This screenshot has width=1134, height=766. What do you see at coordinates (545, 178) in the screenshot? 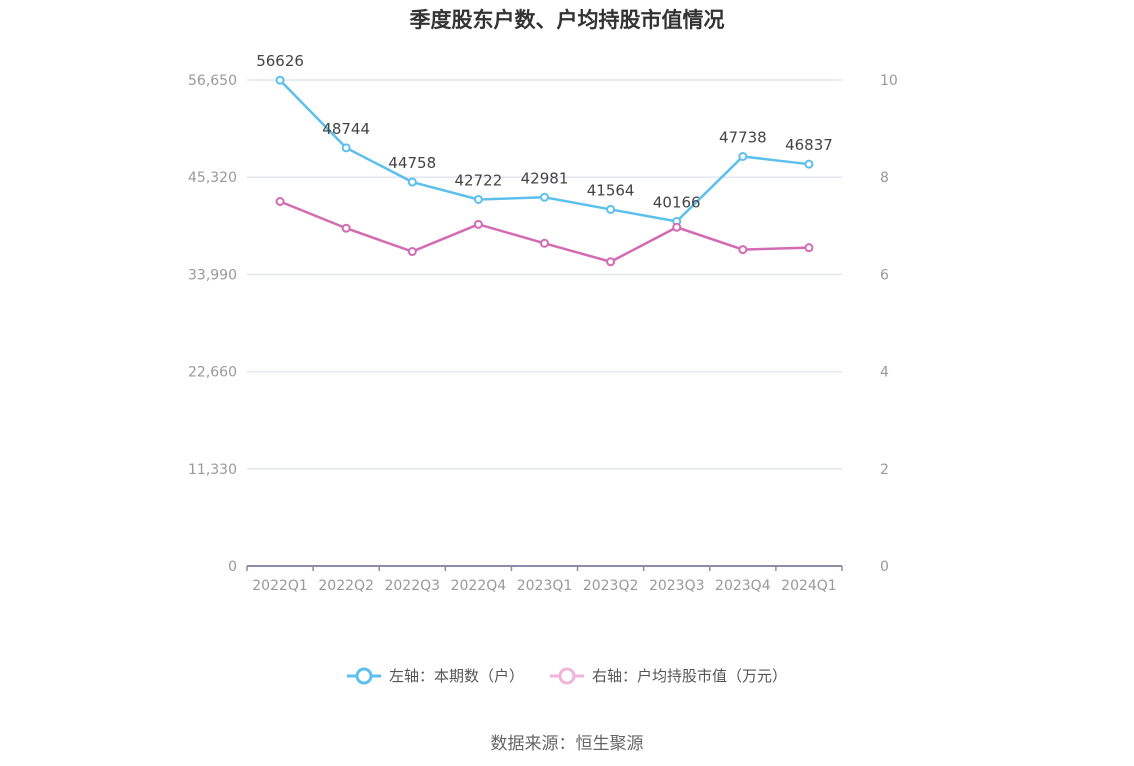
I see `data-label: 42981` at bounding box center [545, 178].